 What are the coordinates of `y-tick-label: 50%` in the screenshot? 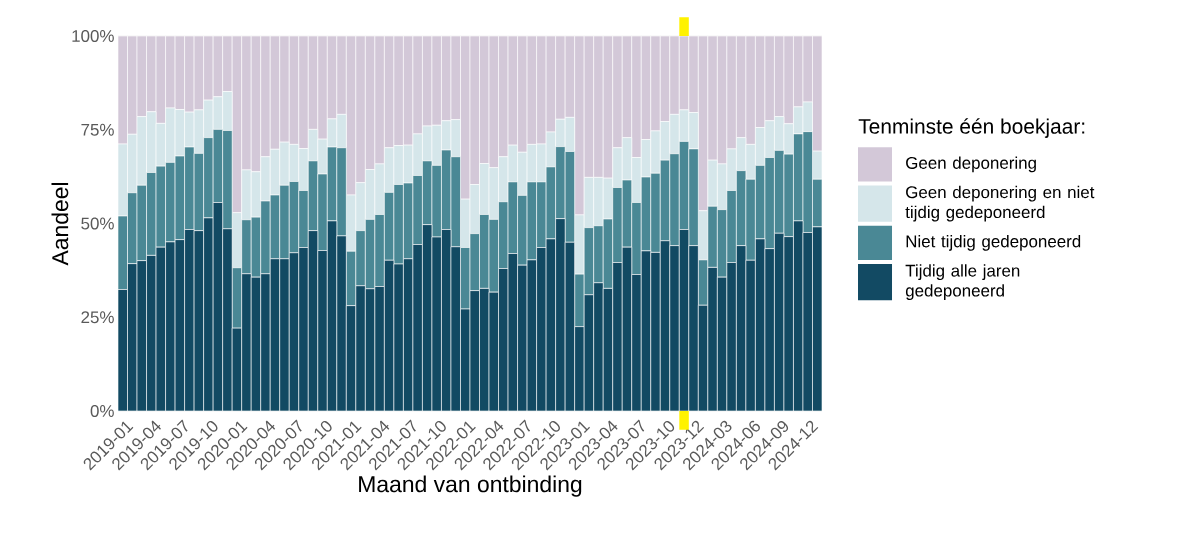 It's located at (97, 223).